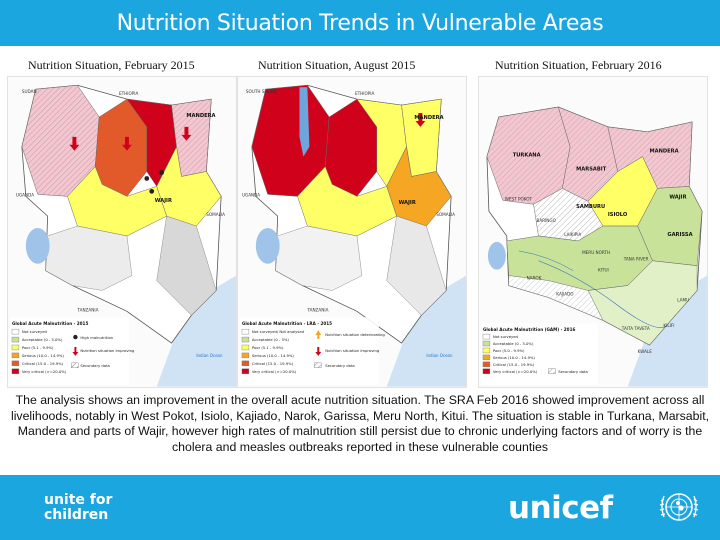 This screenshot has width=720, height=540. What do you see at coordinates (519, 198) in the screenshot?
I see `map3-label-4: WEST POKOT` at bounding box center [519, 198].